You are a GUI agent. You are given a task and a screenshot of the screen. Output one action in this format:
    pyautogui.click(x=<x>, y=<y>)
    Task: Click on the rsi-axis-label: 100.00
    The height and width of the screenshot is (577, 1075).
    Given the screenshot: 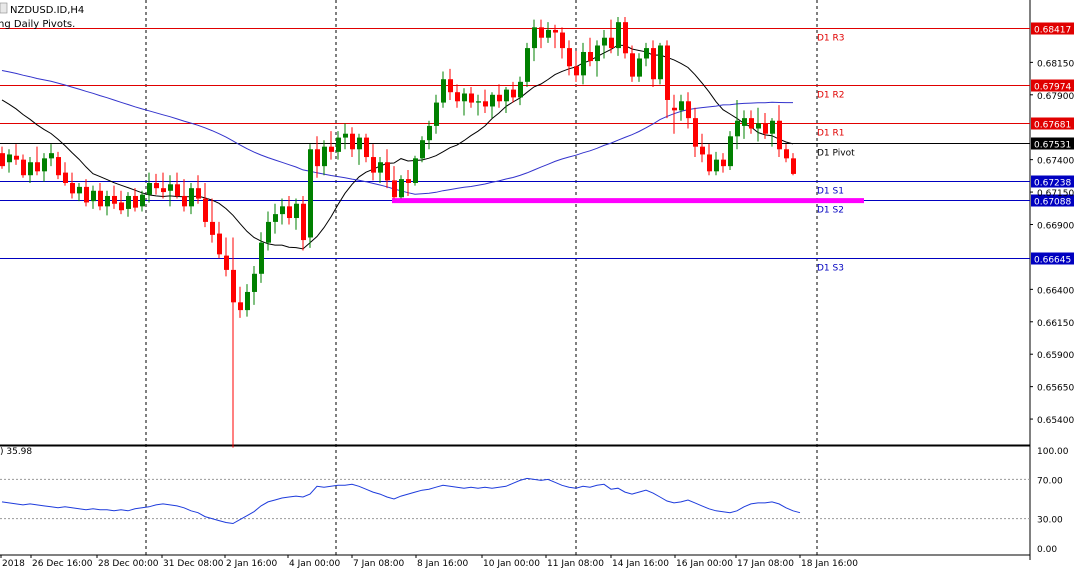 What is the action you would take?
    pyautogui.click(x=1053, y=452)
    